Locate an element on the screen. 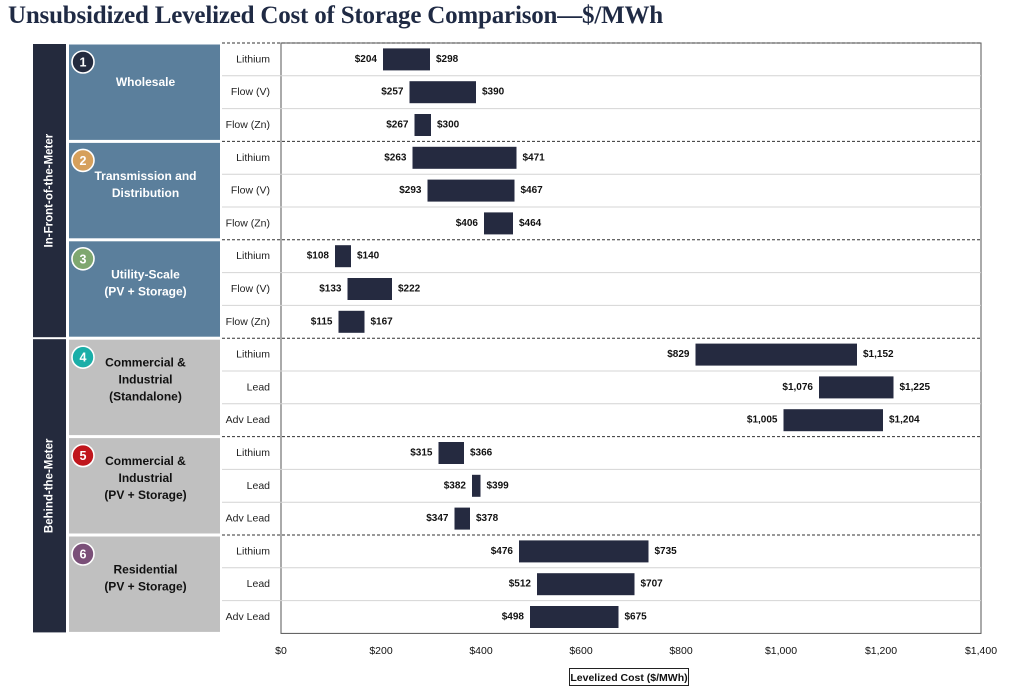 The height and width of the screenshot is (696, 1014). use-case-number: 6 is located at coordinates (83, 555).